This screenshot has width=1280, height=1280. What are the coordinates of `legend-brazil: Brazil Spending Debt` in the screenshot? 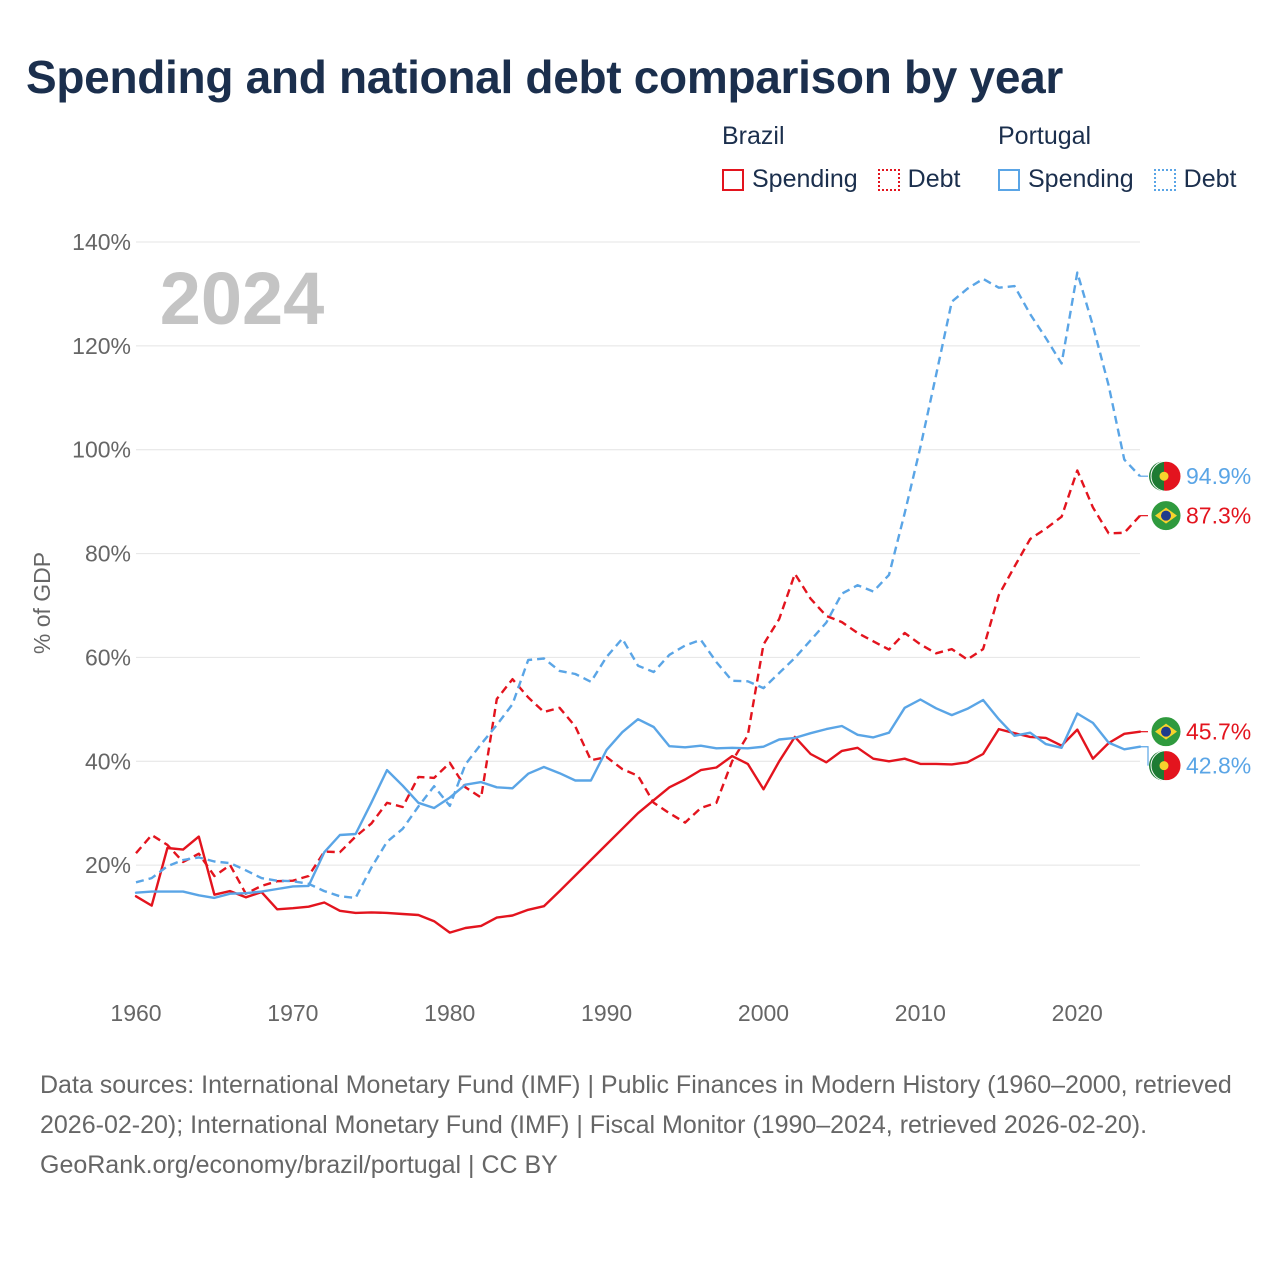 It's located at (851, 158).